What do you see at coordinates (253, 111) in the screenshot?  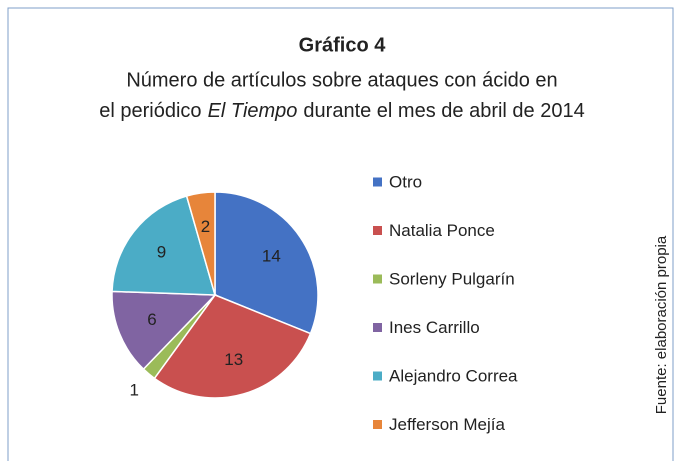 I see `subtitle-part: El Tiempo` at bounding box center [253, 111].